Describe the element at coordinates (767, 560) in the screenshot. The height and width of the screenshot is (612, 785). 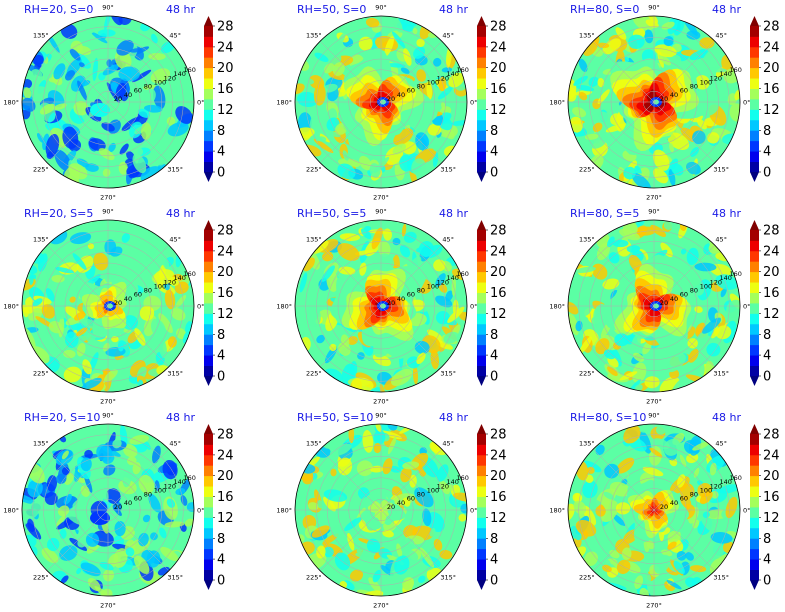
I see `colorbar-tick-label: 4` at that location.